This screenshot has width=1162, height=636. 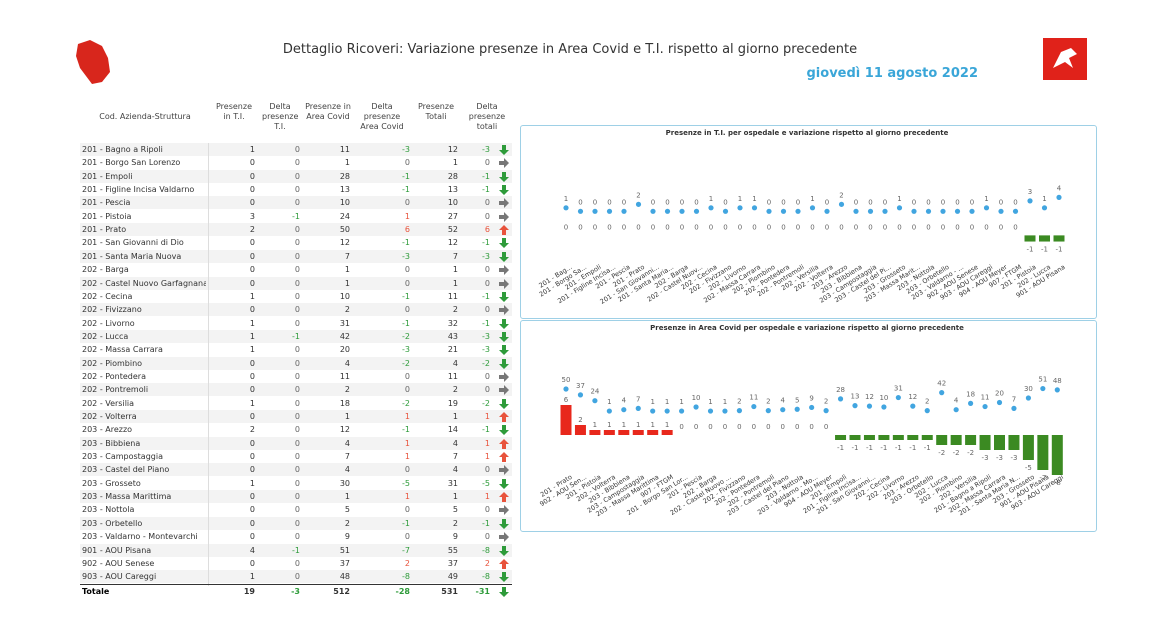 What do you see at coordinates (1030, 192) in the screenshot?
I see `presence-label: 3` at bounding box center [1030, 192].